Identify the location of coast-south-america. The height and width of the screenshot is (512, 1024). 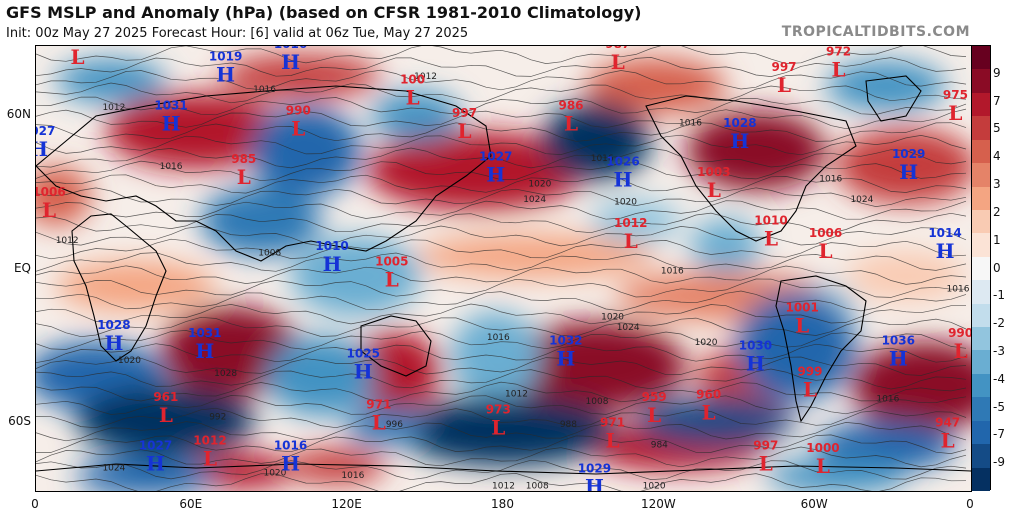
(821, 349).